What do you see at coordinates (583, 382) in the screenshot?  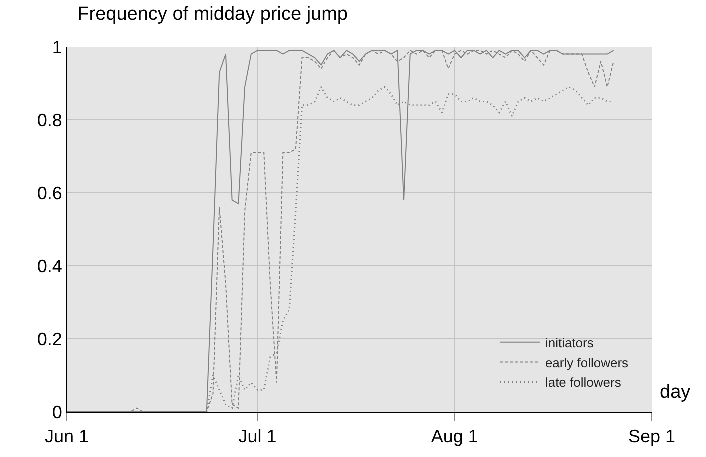 I see `legend-label: late followers` at bounding box center [583, 382].